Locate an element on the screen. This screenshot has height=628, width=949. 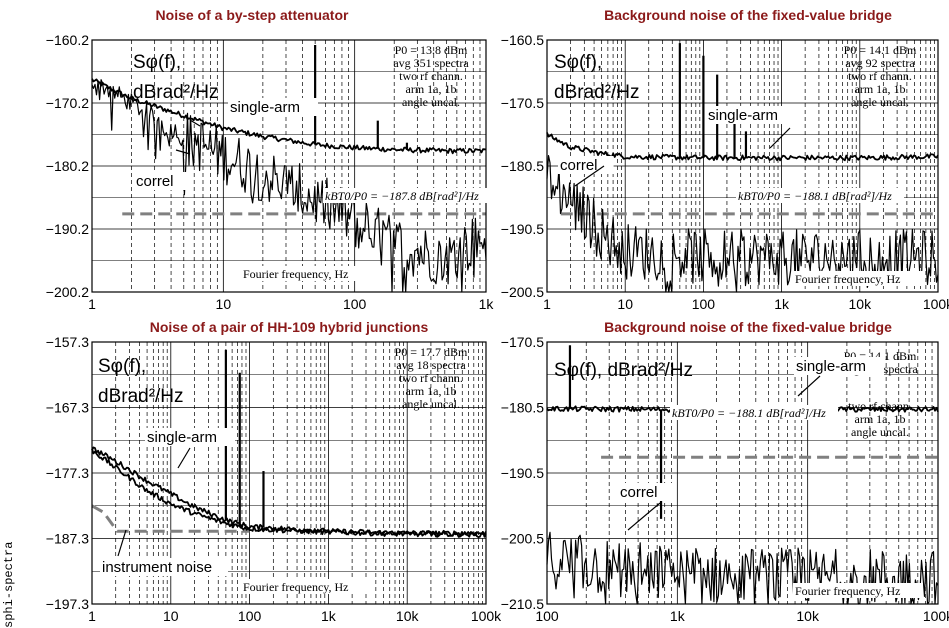
floor-label: kBT0/P0 = −187.8 dB[rad²]/Hz is located at coordinates (402, 196).